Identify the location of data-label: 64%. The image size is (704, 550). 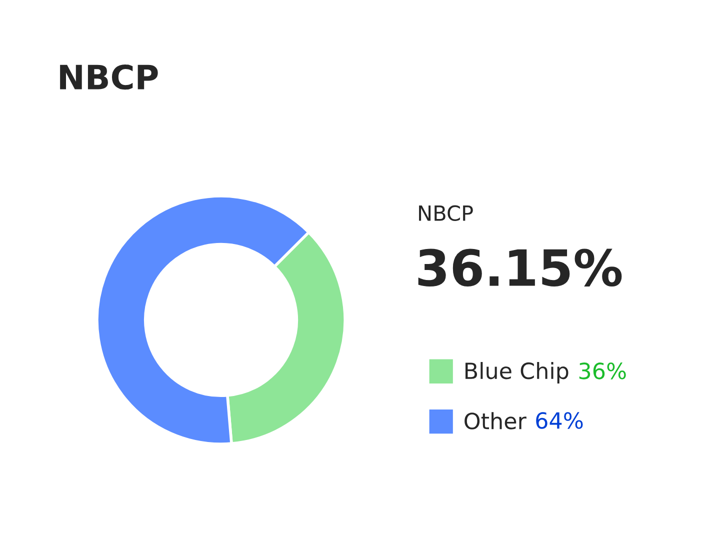
(559, 420).